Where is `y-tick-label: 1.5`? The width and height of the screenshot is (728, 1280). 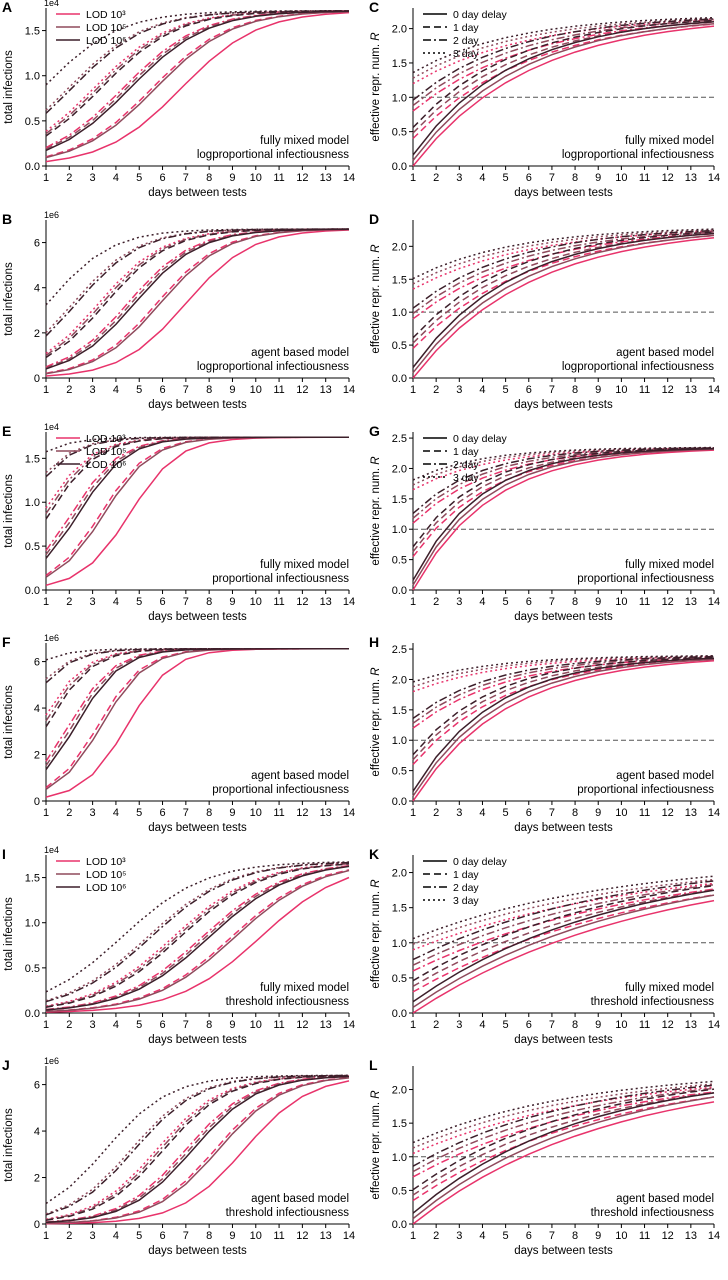 y-tick-label: 1.5 is located at coordinates (32, 459).